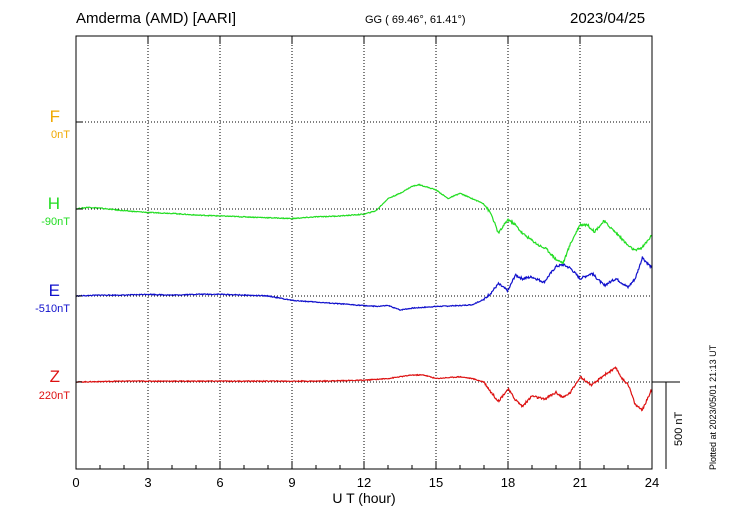  I want to click on x-tick-label: 6, so click(219, 482).